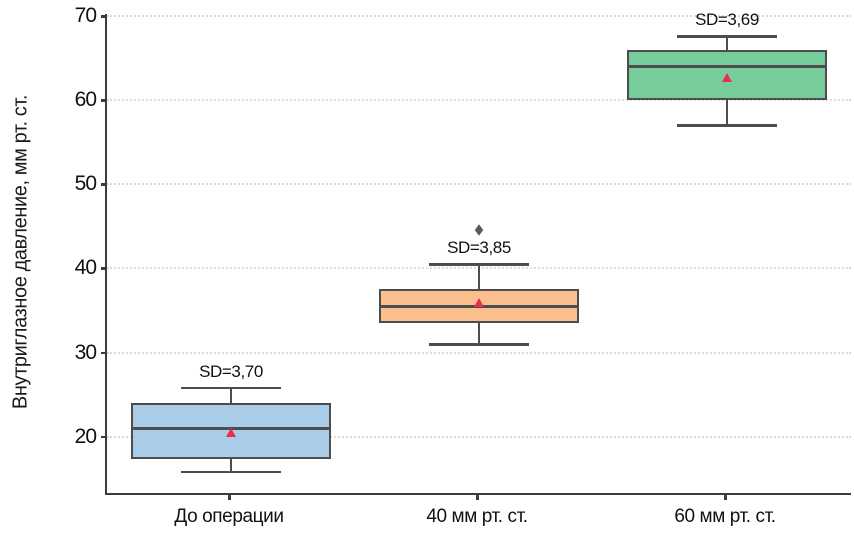 This screenshot has height=539, width=854. I want to click on y-tick-label: 40, so click(85, 268).